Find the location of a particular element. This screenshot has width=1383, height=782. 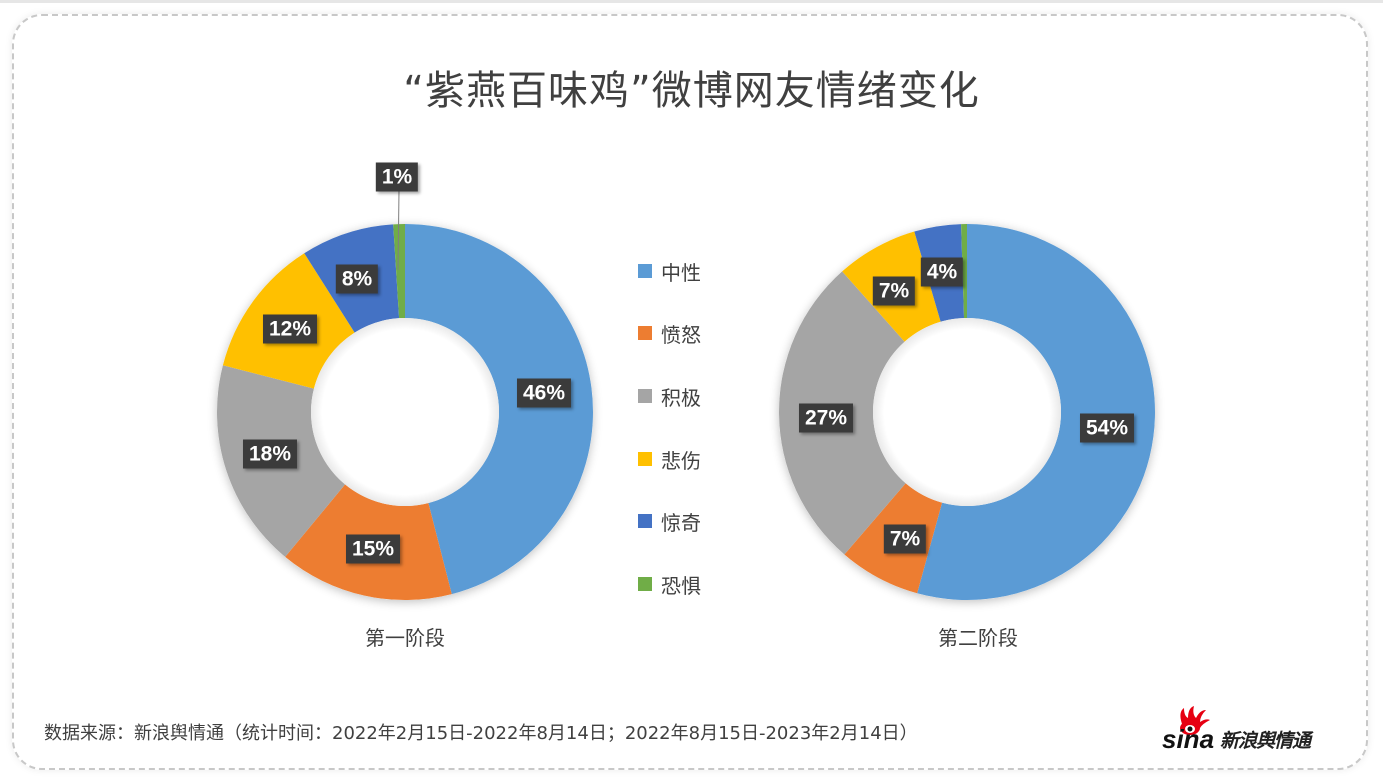

legend-item-positive: 积极 is located at coordinates (669, 397).